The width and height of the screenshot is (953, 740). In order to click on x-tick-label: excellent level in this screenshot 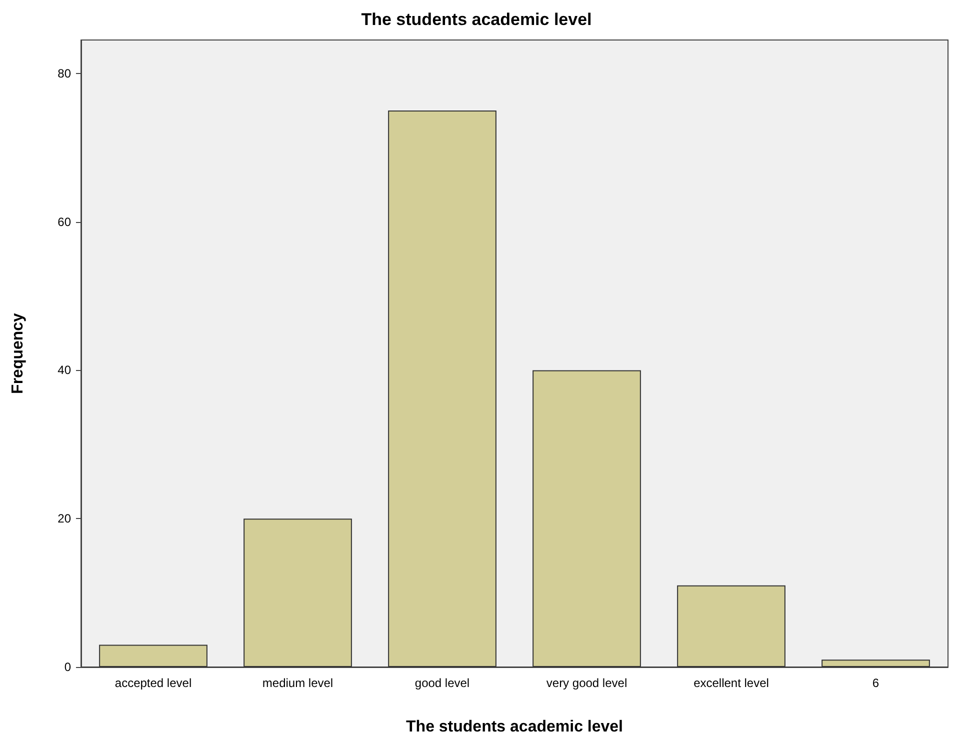, I will do `click(731, 683)`.